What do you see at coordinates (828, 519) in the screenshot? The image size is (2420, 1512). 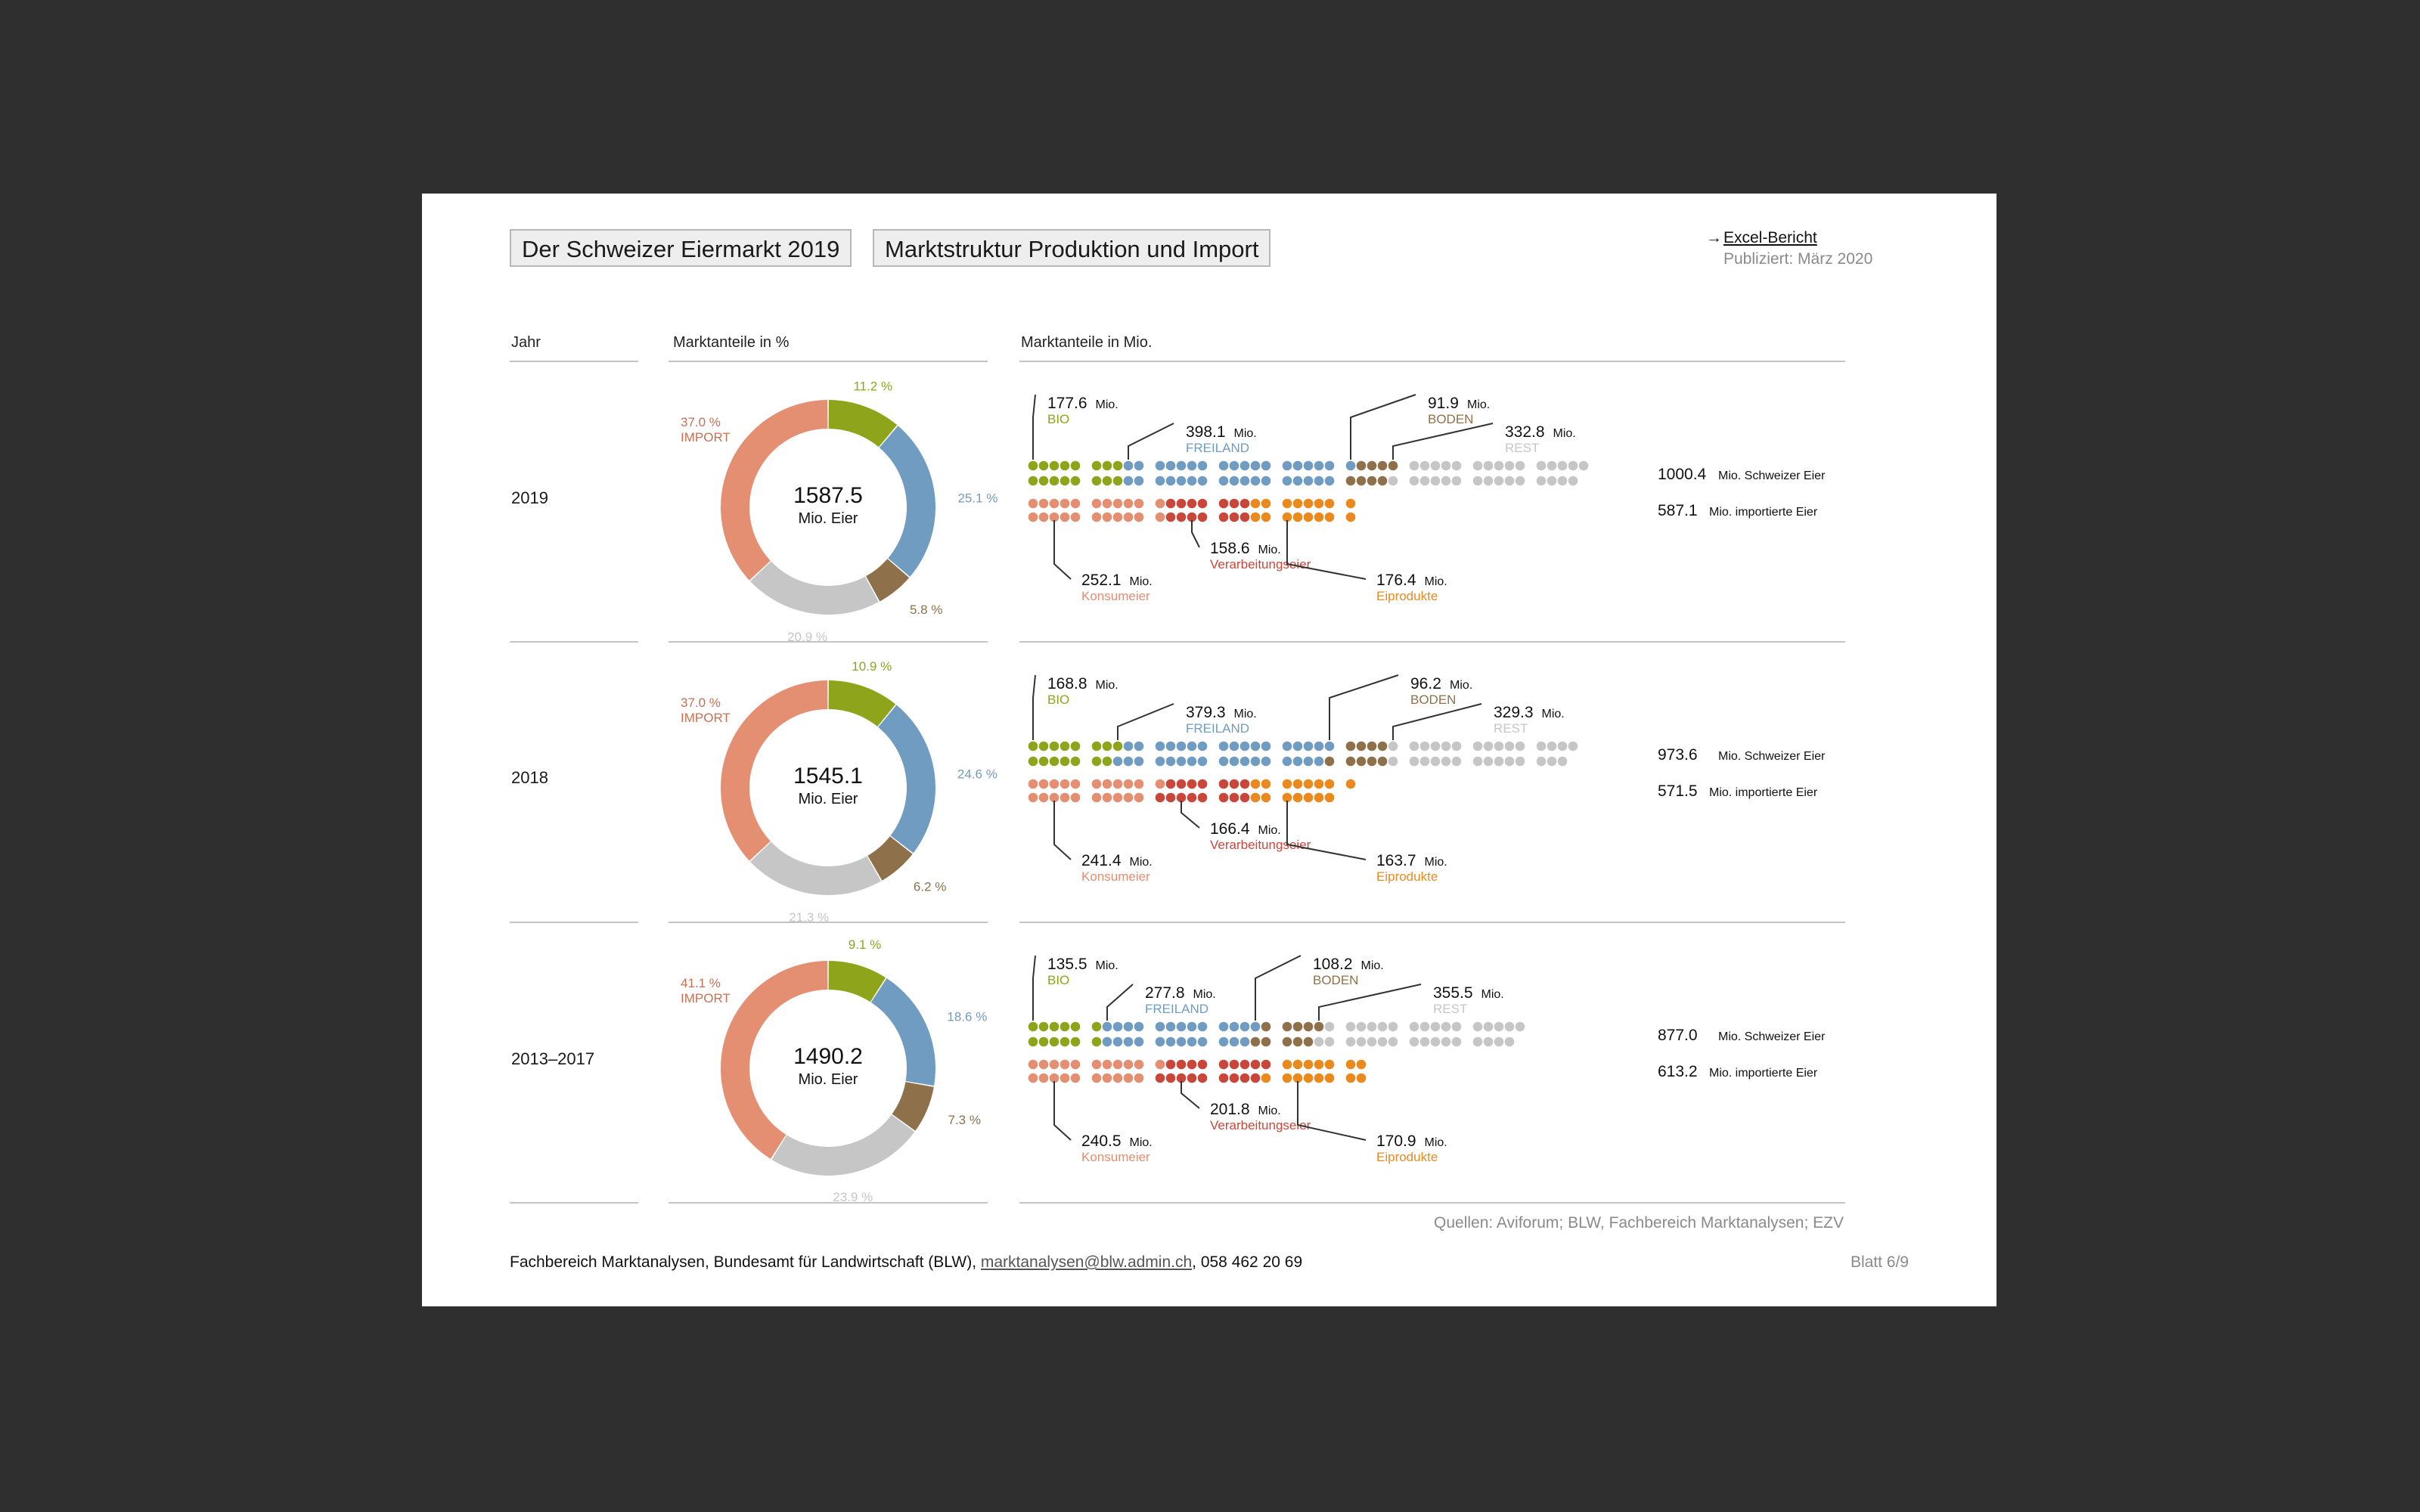 I see `donut-total-unit: Mio. Eier` at bounding box center [828, 519].